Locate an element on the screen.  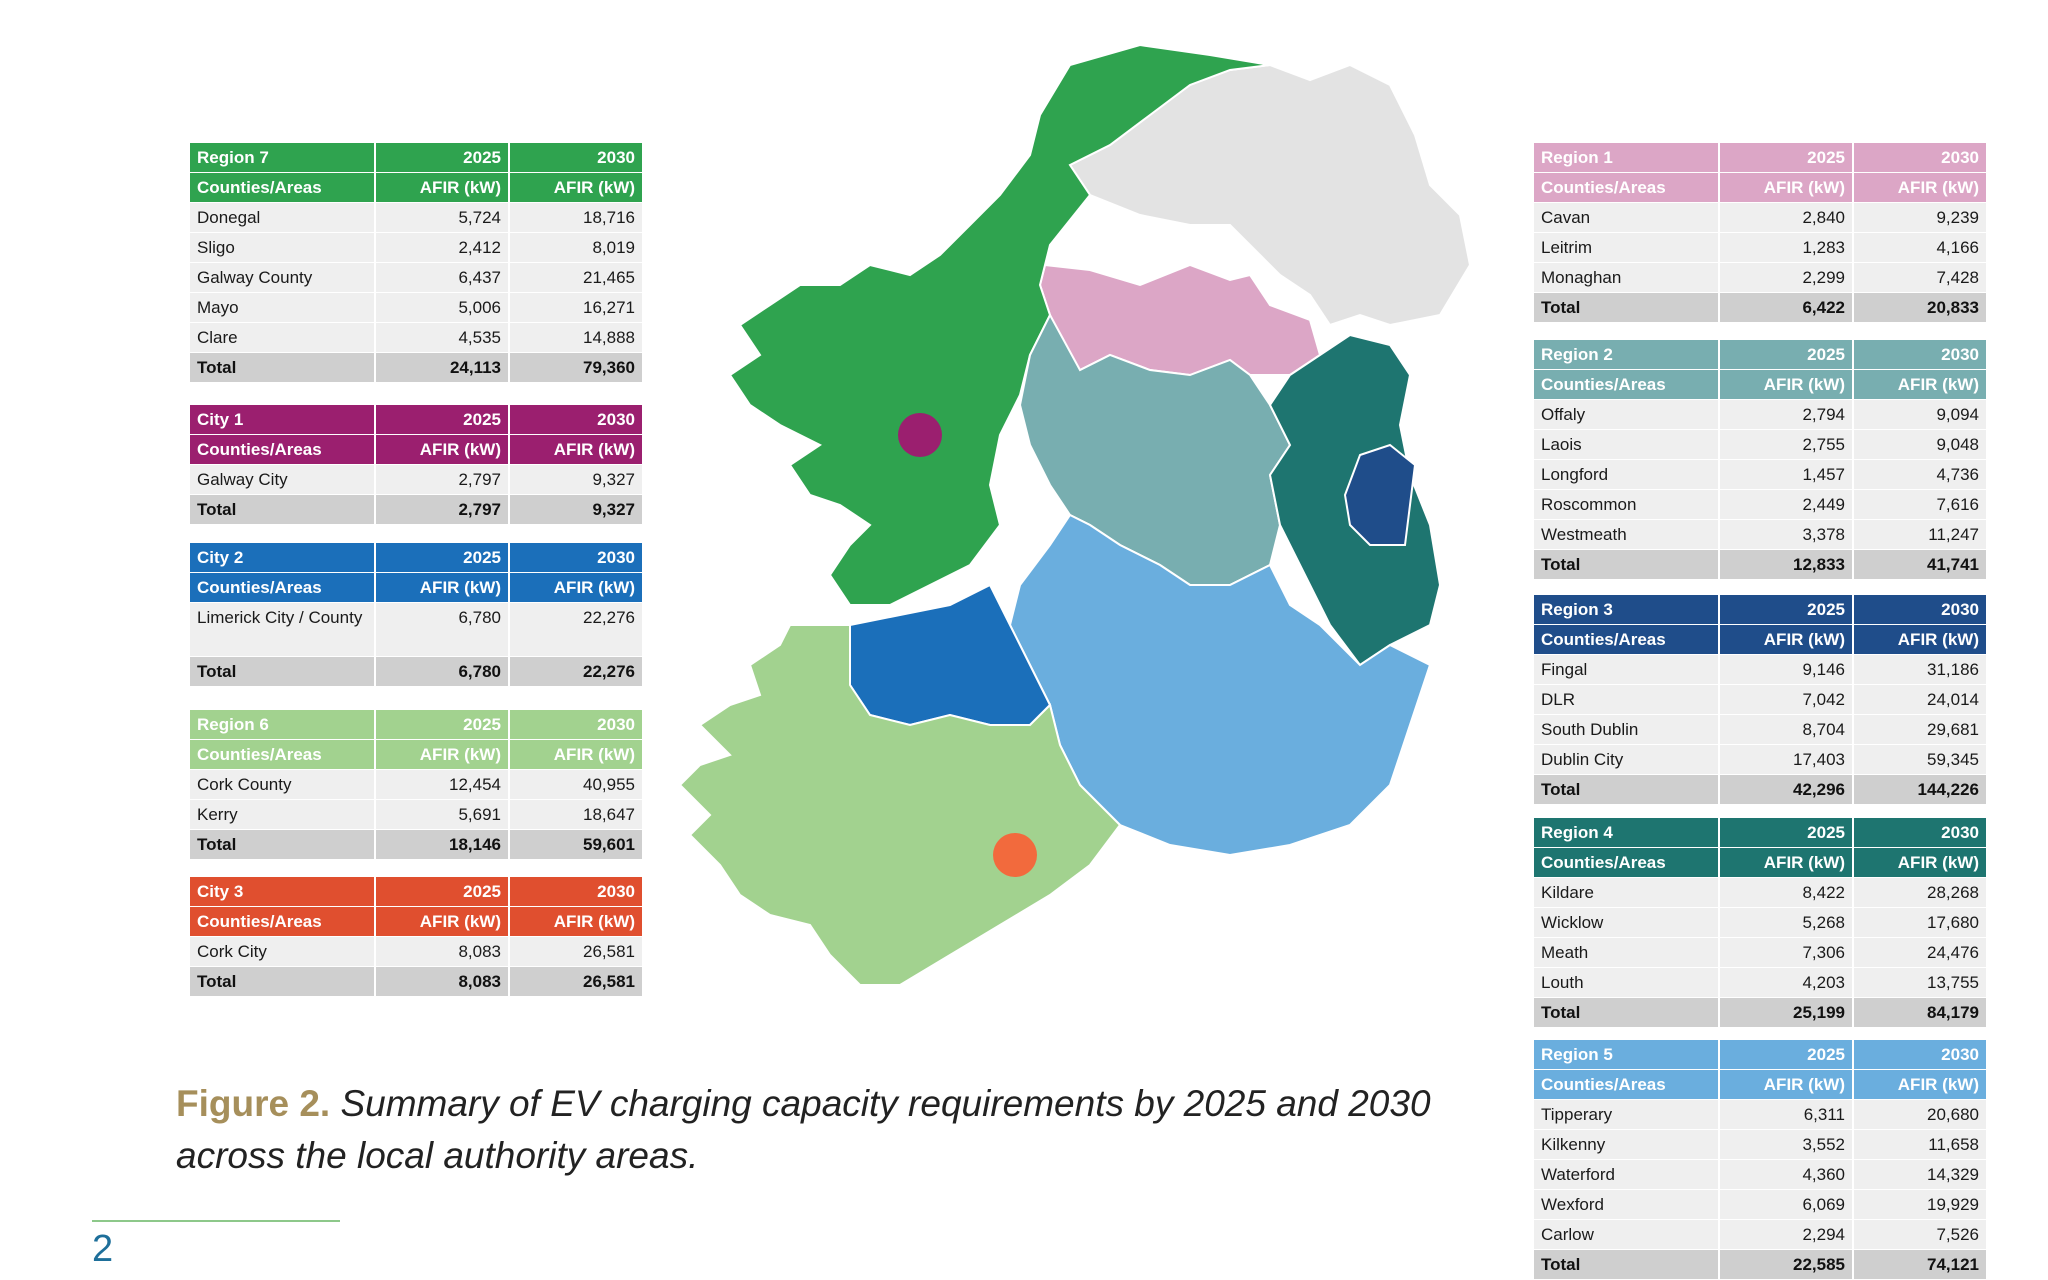
value-2025: 4,535 is located at coordinates (442, 337).